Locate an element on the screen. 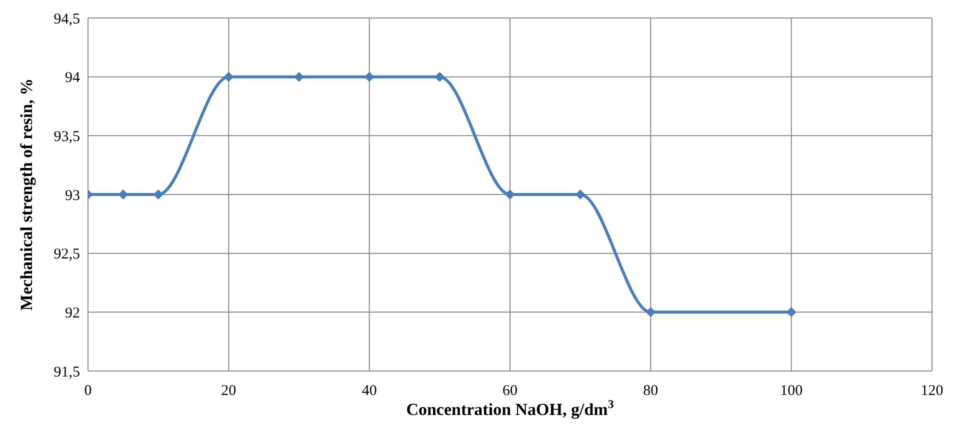  y-tick-label: 93 is located at coordinates (72, 196).